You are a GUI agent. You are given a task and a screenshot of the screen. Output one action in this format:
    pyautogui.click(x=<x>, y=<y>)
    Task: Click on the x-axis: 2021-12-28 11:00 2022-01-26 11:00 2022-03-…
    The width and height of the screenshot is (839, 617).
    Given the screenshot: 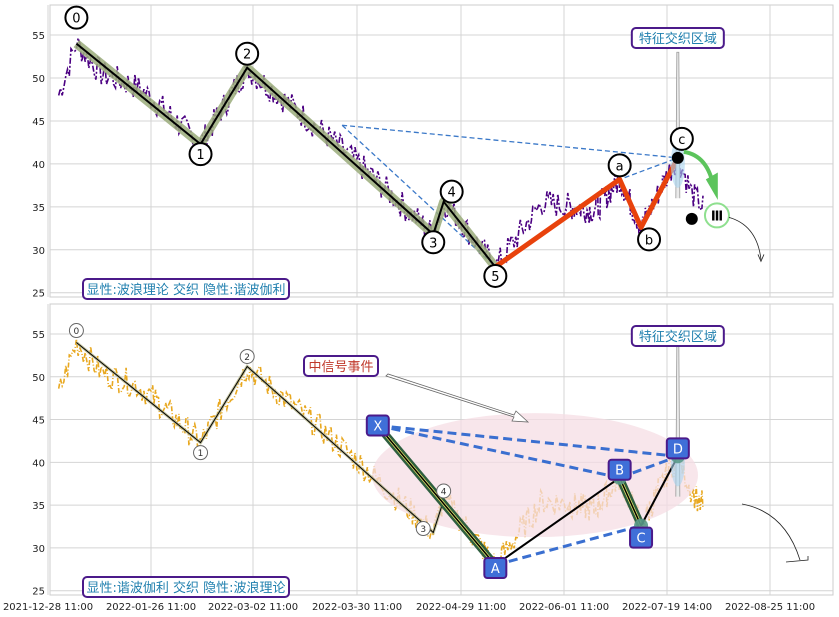 What is the action you would take?
    pyautogui.click(x=409, y=607)
    